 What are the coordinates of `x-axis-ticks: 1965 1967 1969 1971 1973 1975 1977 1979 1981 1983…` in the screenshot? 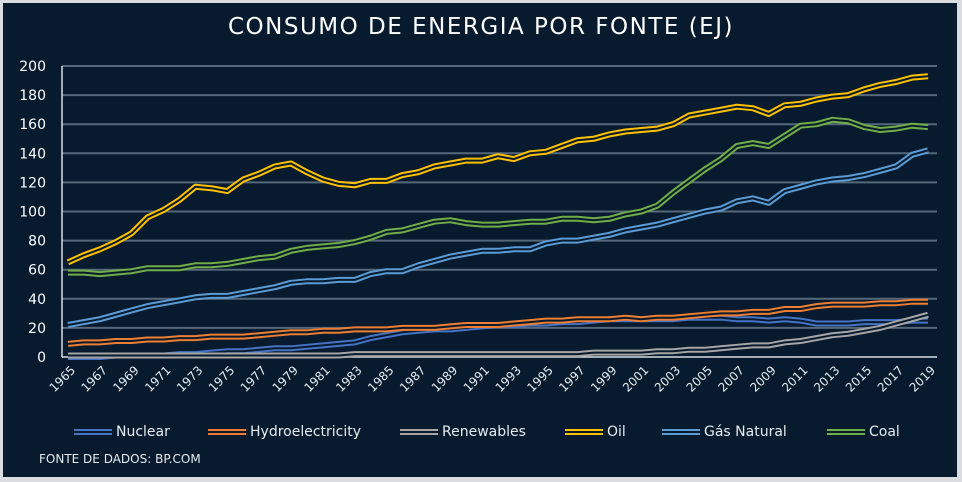 It's located at (492, 378).